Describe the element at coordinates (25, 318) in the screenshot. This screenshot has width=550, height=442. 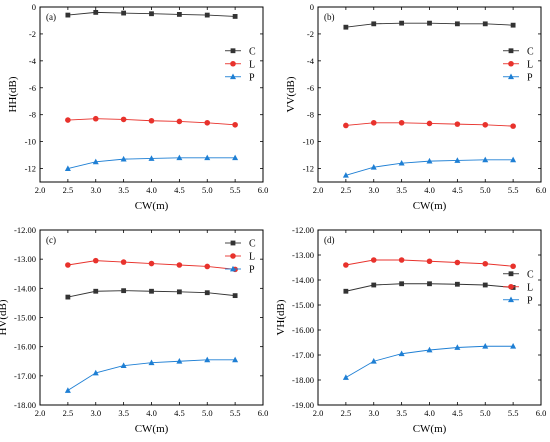
I see `y-tick-label: -15.00` at that location.